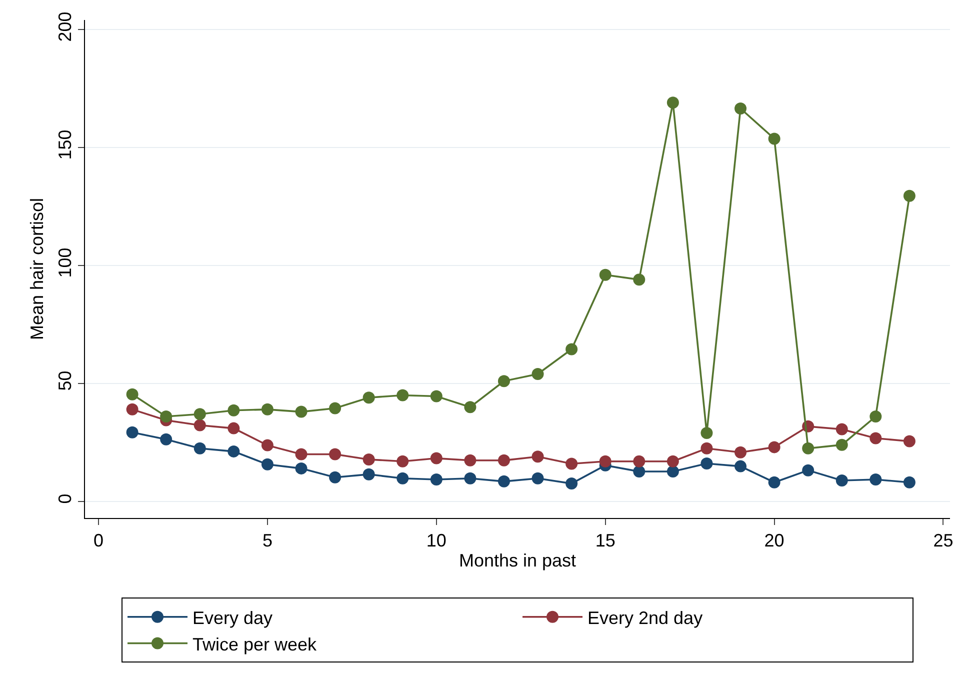  What do you see at coordinates (64, 380) in the screenshot?
I see `y-tick-label: 50` at bounding box center [64, 380].